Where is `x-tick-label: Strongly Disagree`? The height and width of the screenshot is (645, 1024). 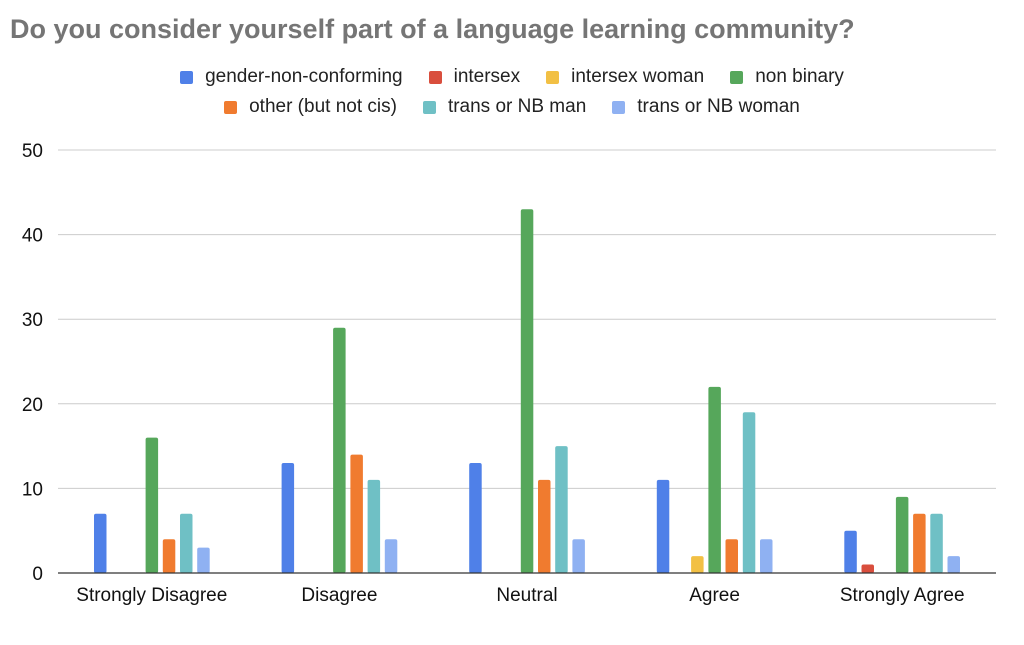 x-tick-label: Strongly Disagree is located at coordinates (151, 595).